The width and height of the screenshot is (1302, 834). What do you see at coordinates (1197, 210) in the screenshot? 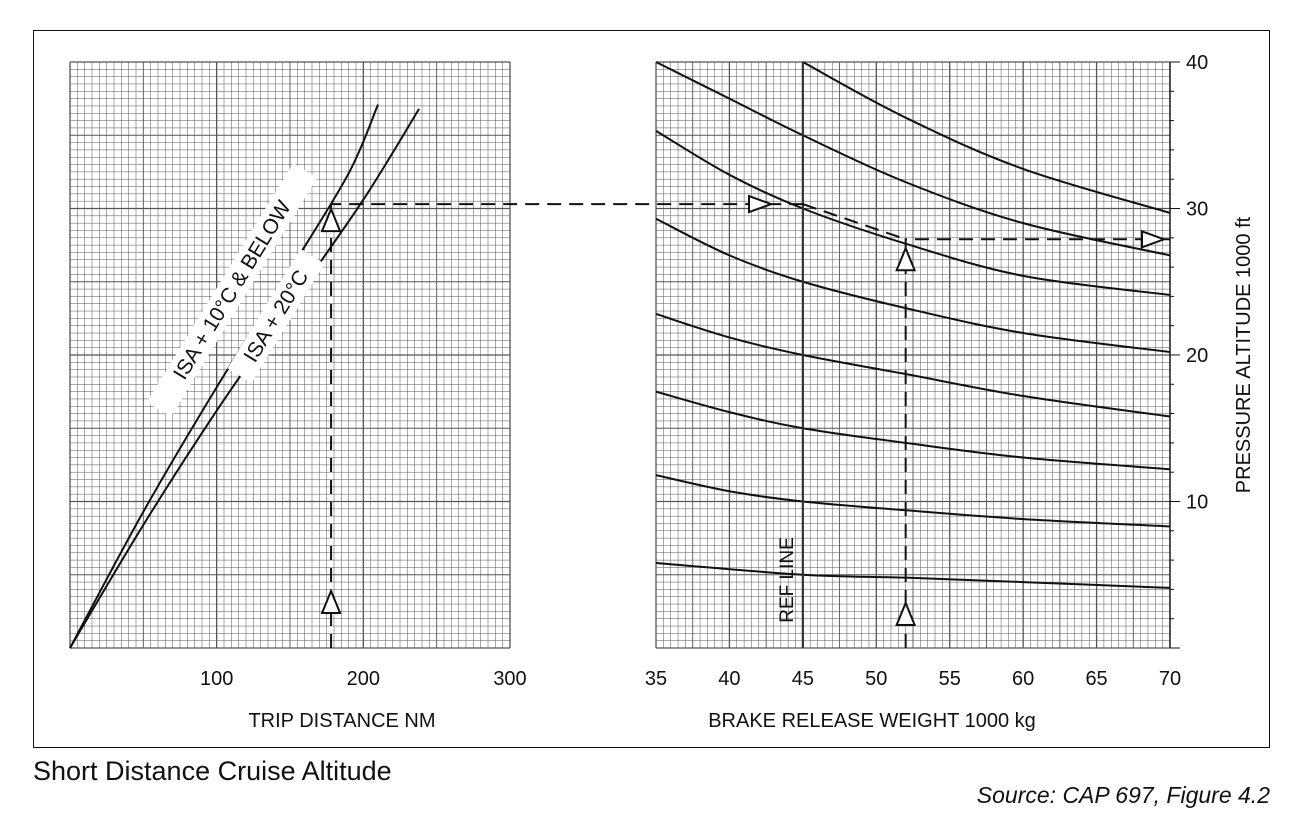
I see `y-tick-label: 30` at bounding box center [1197, 210].